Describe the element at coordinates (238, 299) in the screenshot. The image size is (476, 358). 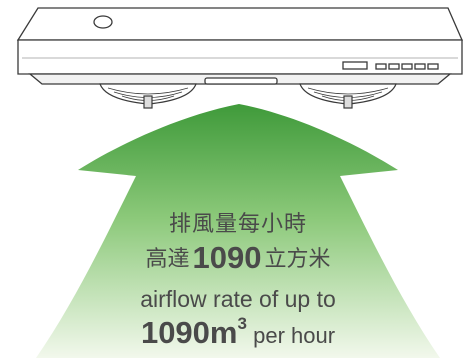
I see `caption-english-line1: airflow rate of up to` at that location.